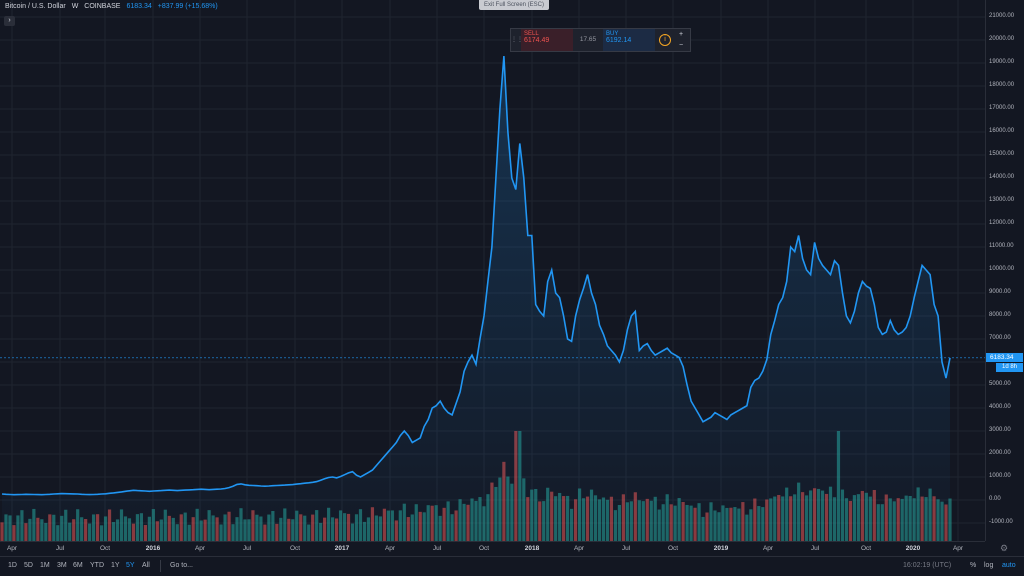  Describe the element at coordinates (12, 565) in the screenshot. I see `range-button-1d: 1D` at that location.